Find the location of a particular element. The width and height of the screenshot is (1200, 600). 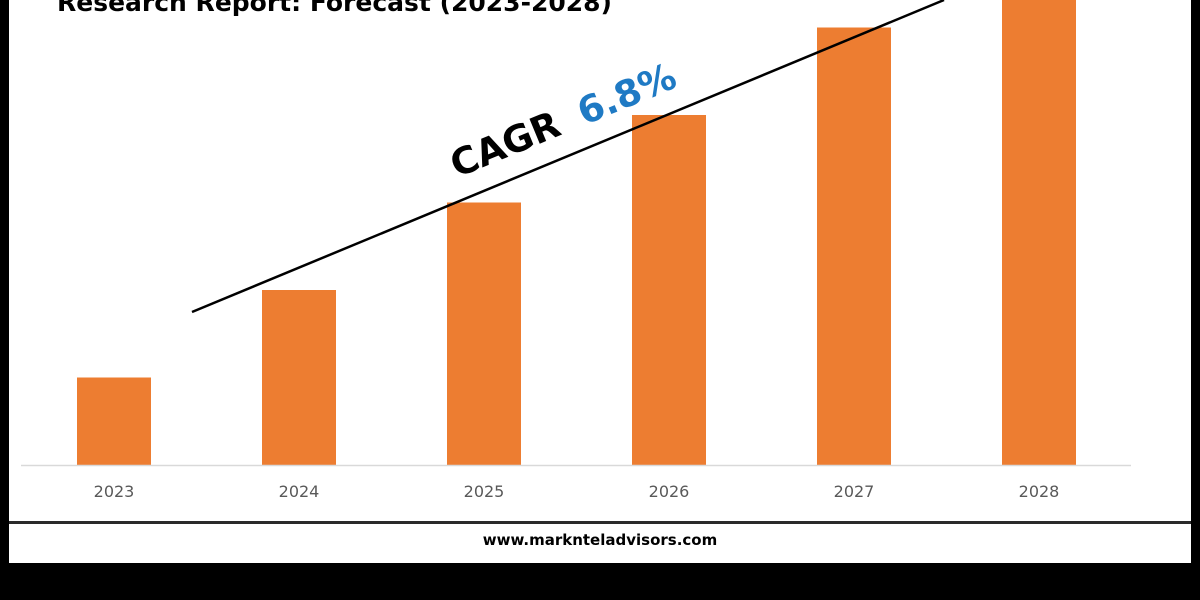

bar-2023 is located at coordinates (114, 421).